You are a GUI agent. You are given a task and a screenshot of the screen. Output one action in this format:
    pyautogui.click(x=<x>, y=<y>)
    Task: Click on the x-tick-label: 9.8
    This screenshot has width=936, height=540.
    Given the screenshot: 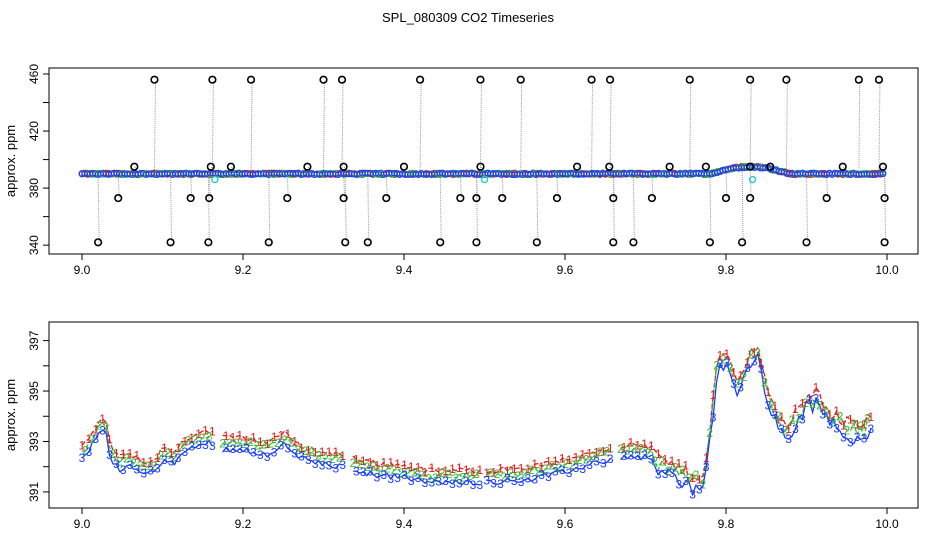 What is the action you would take?
    pyautogui.click(x=726, y=524)
    